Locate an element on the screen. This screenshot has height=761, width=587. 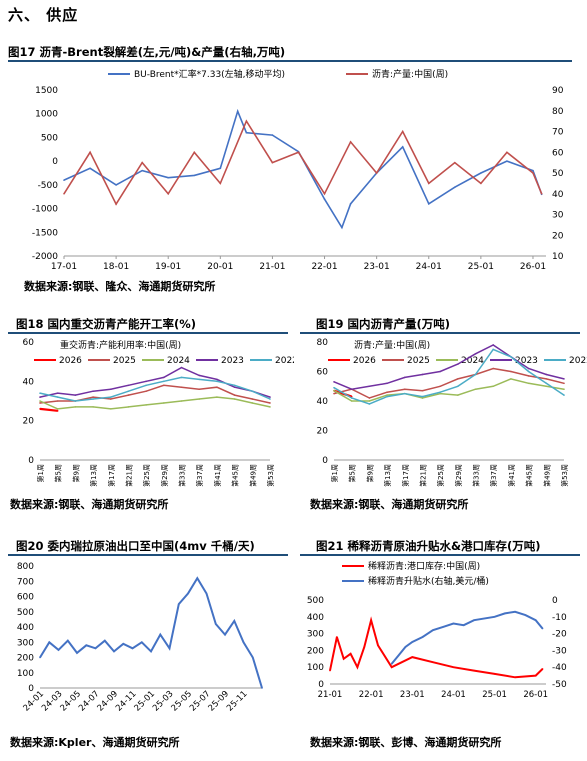
fig21-source: 数据来源:钢联、彭博、海通期货研究所 is located at coordinates (406, 742).